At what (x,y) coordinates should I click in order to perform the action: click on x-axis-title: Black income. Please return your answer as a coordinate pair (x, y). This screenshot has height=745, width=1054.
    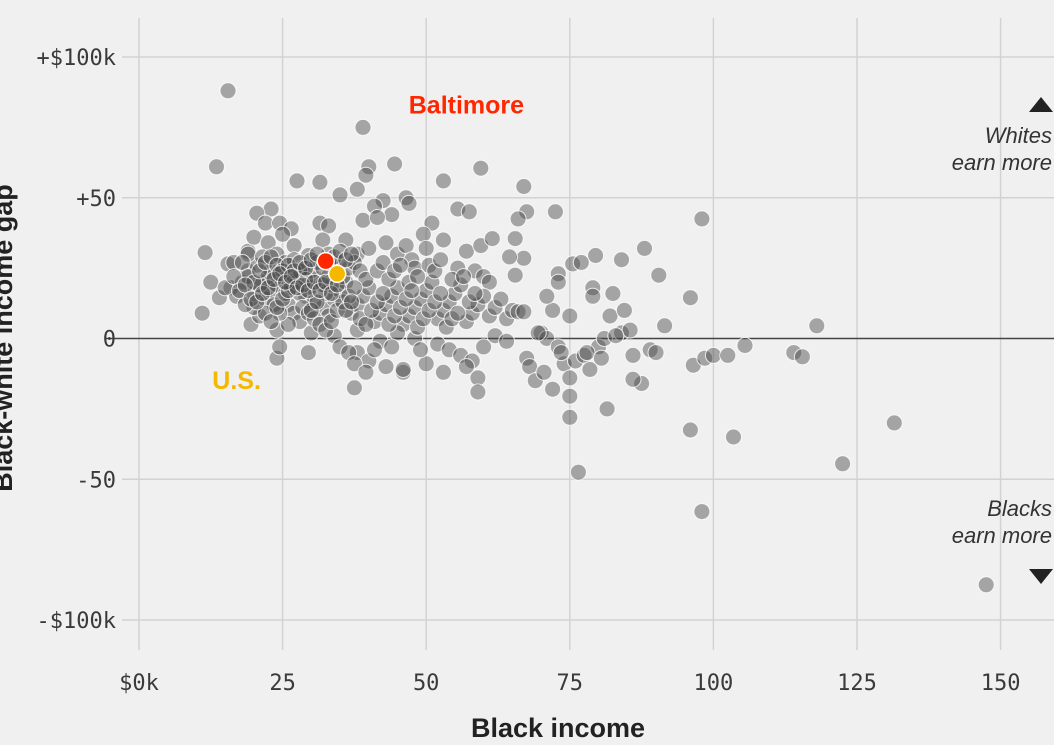
    Looking at the image, I should click on (558, 728).